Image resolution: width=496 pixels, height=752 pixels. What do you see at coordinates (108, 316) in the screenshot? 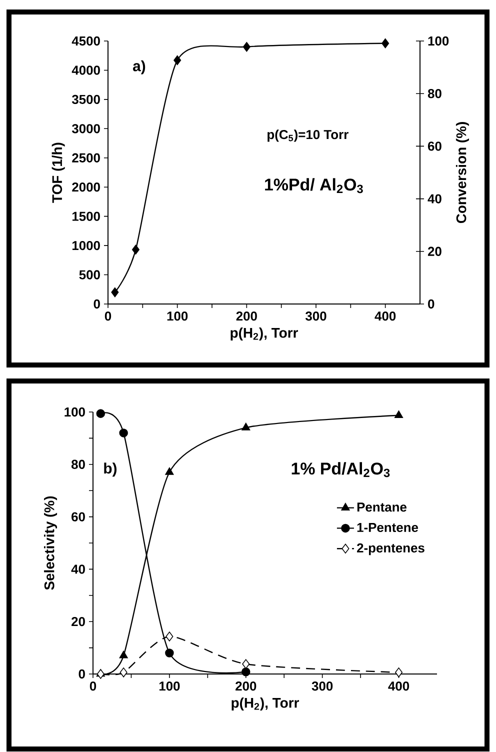
I see `x-tick-label: 0` at bounding box center [108, 316].